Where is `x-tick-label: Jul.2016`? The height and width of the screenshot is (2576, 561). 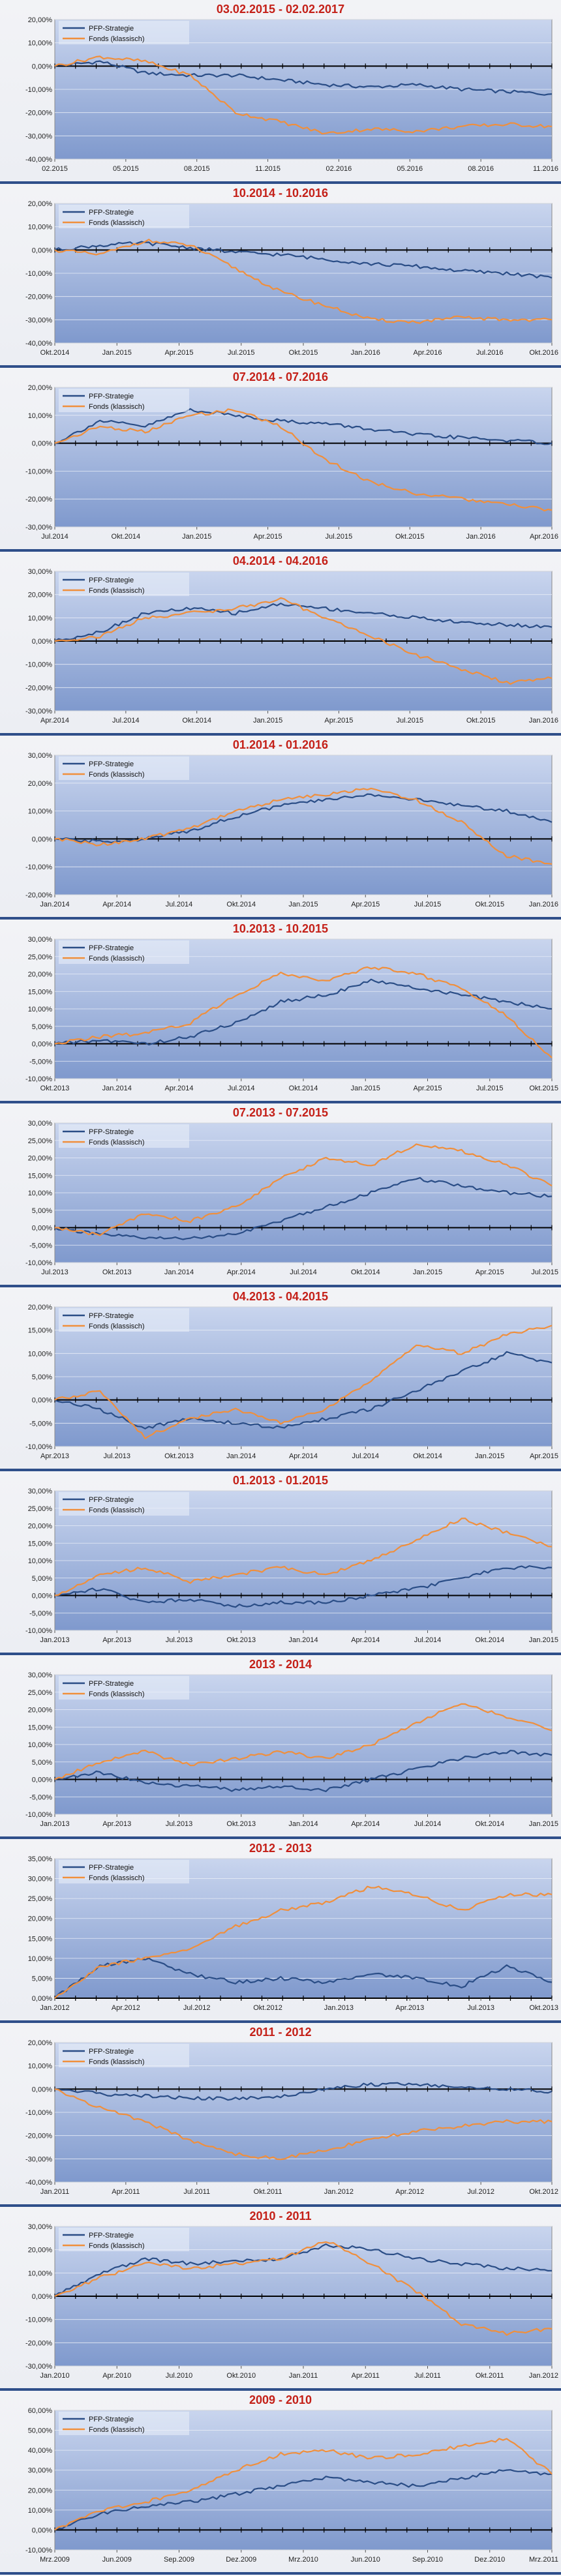 x-tick-label: Jul.2016 is located at coordinates (490, 353).